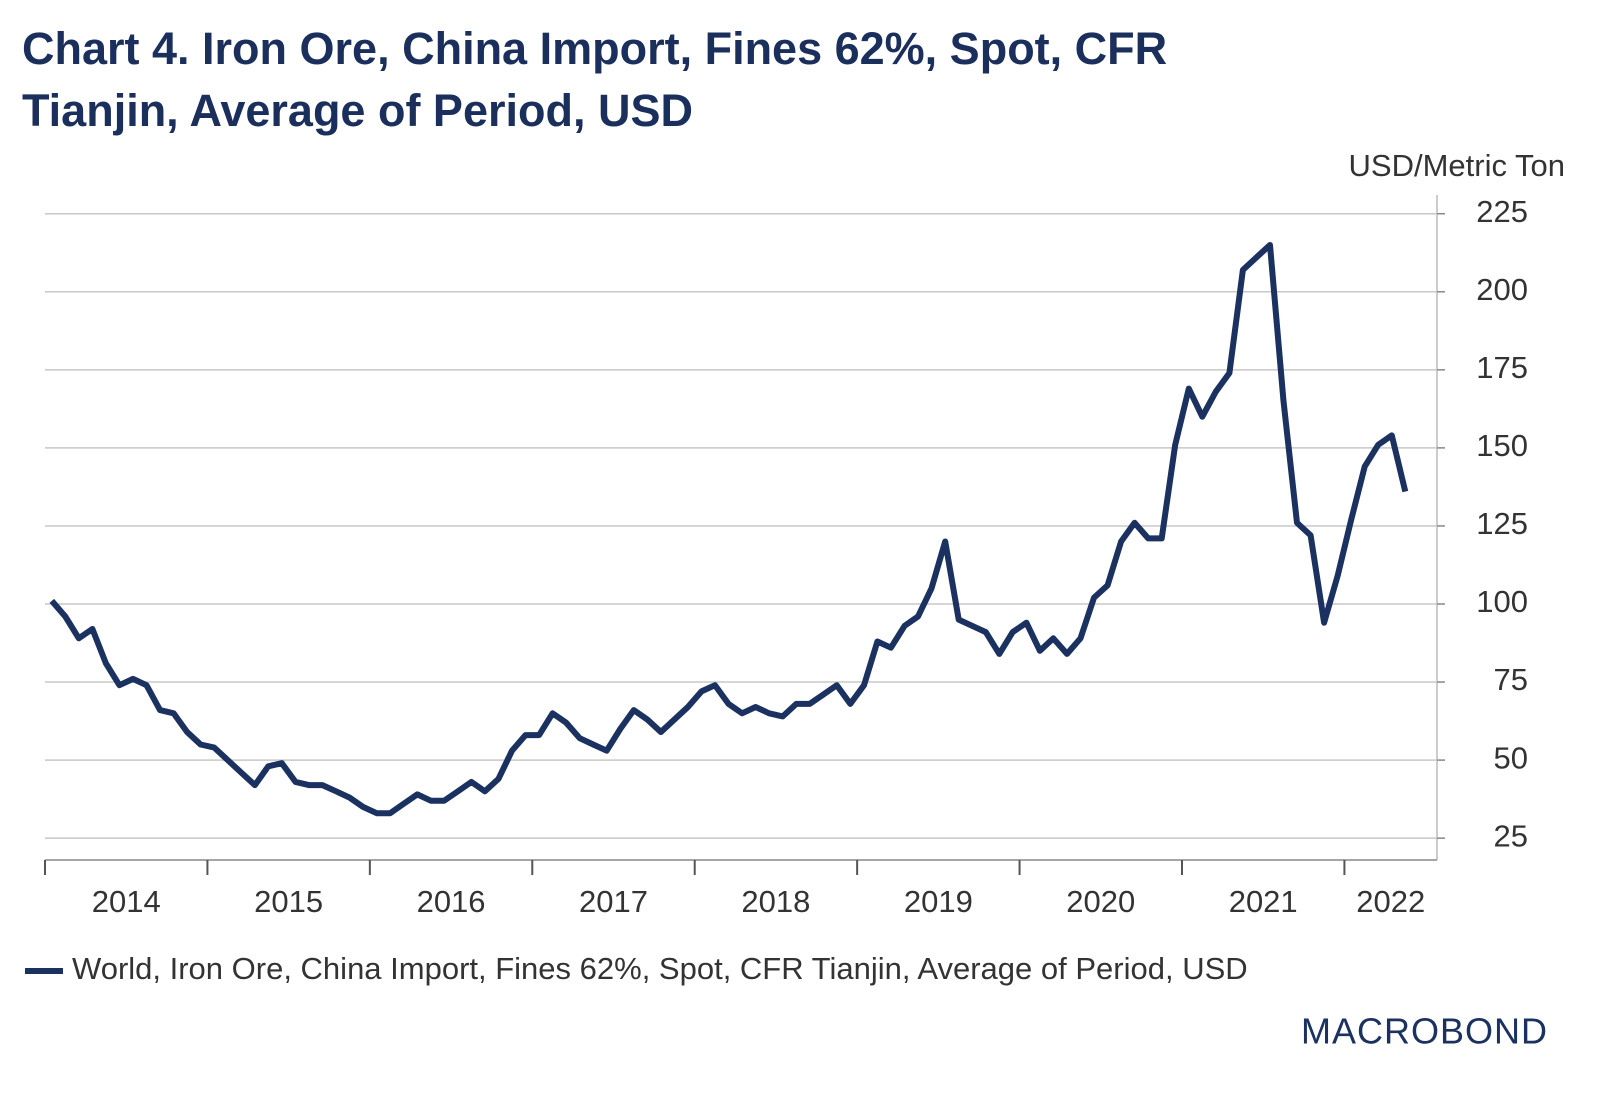  I want to click on x-tick-label: 2015, so click(288, 901).